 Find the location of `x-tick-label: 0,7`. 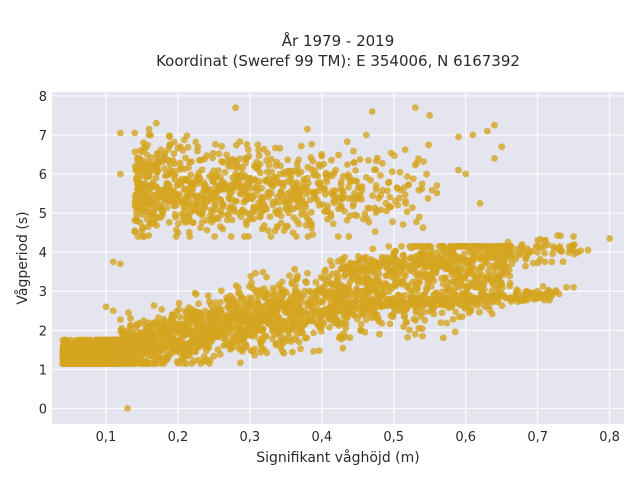

x-tick-label: 0,7 is located at coordinates (537, 437).